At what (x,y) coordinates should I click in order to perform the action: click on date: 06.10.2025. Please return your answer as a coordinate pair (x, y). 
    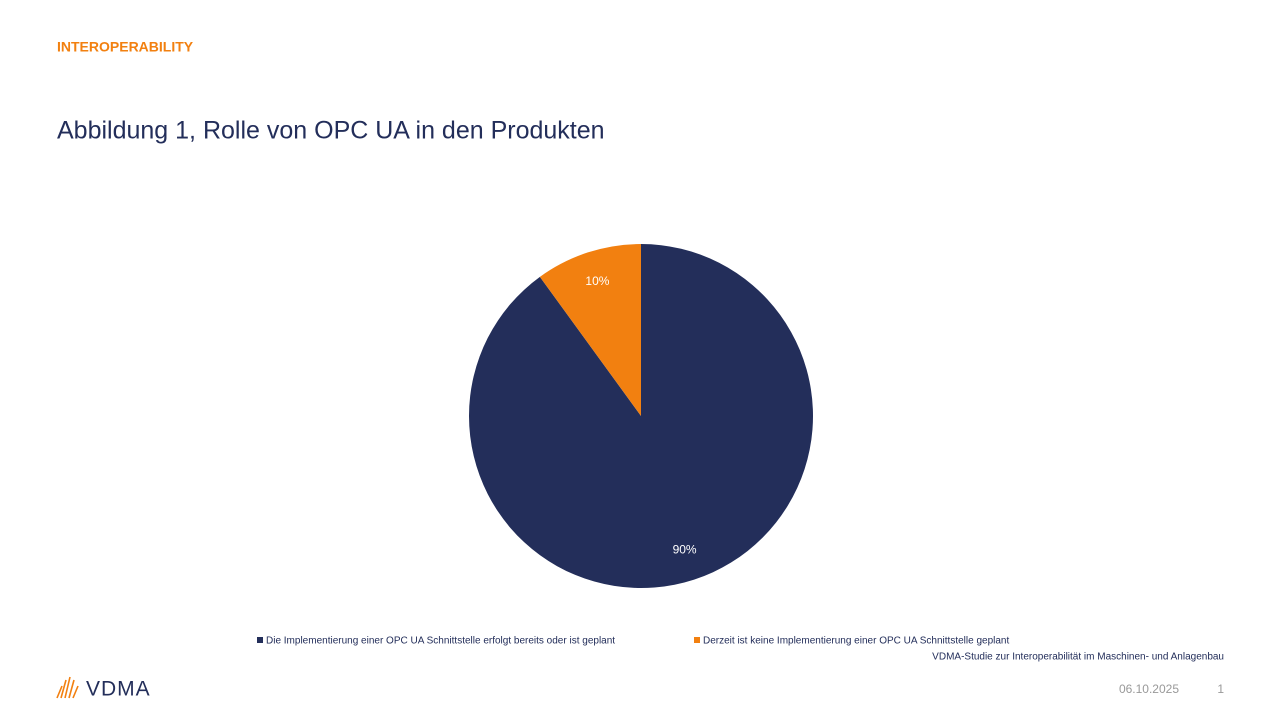
    Looking at the image, I should click on (1149, 689).